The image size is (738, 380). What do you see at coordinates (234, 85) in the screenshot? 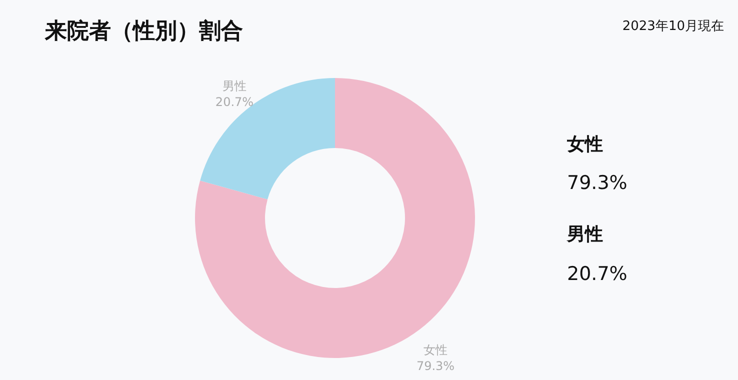
I see `slice-label: 男性` at bounding box center [234, 85].